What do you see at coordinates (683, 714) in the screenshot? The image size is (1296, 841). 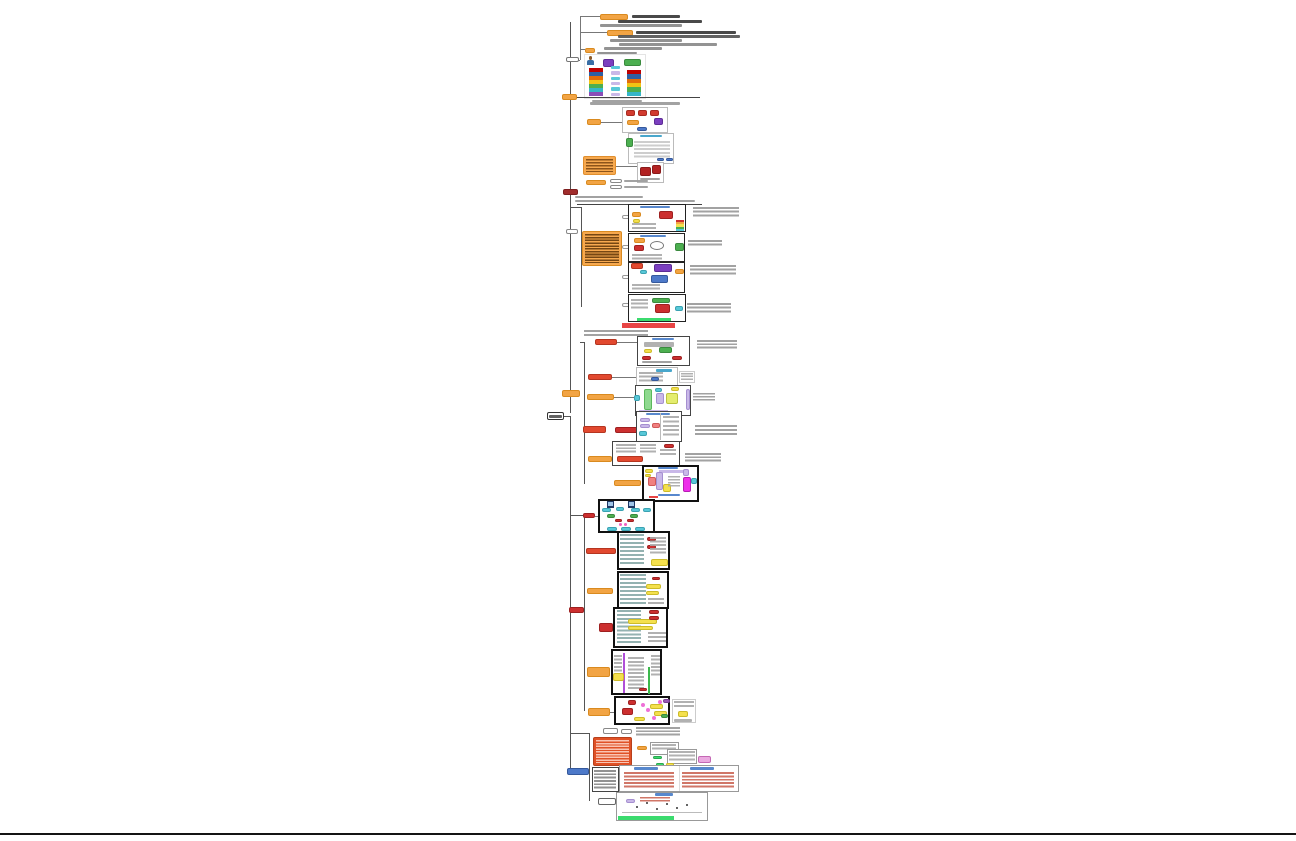 I see `attack-annot-yellow` at bounding box center [683, 714].